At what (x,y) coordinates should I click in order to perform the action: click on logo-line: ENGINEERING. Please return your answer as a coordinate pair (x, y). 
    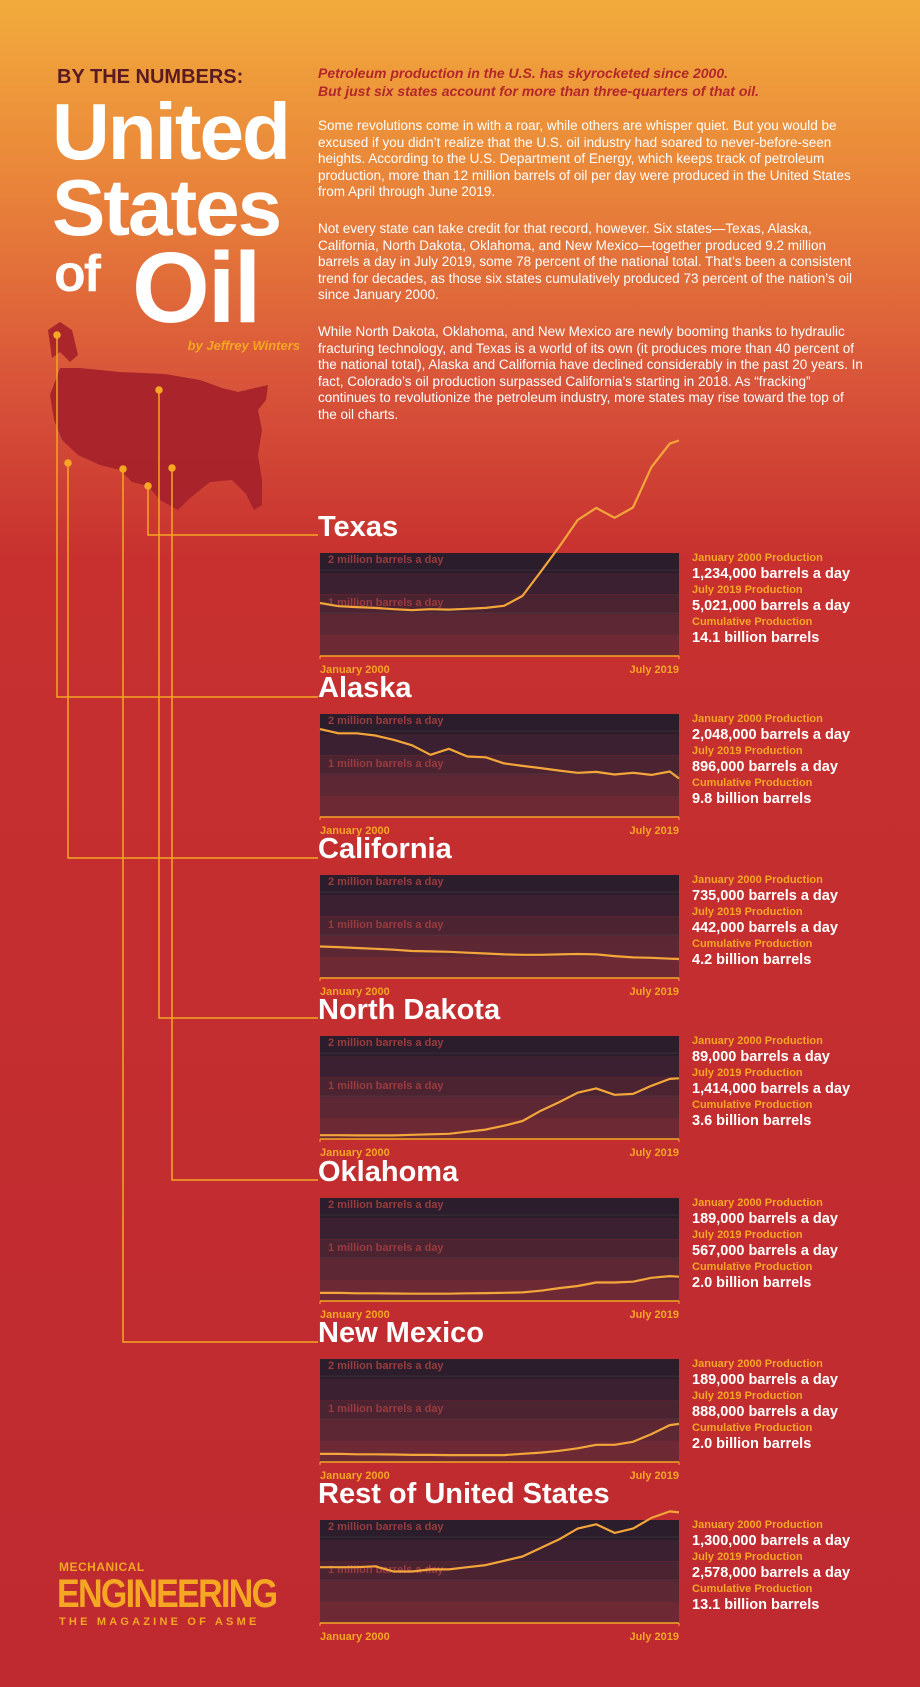
    Looking at the image, I should click on (167, 1594).